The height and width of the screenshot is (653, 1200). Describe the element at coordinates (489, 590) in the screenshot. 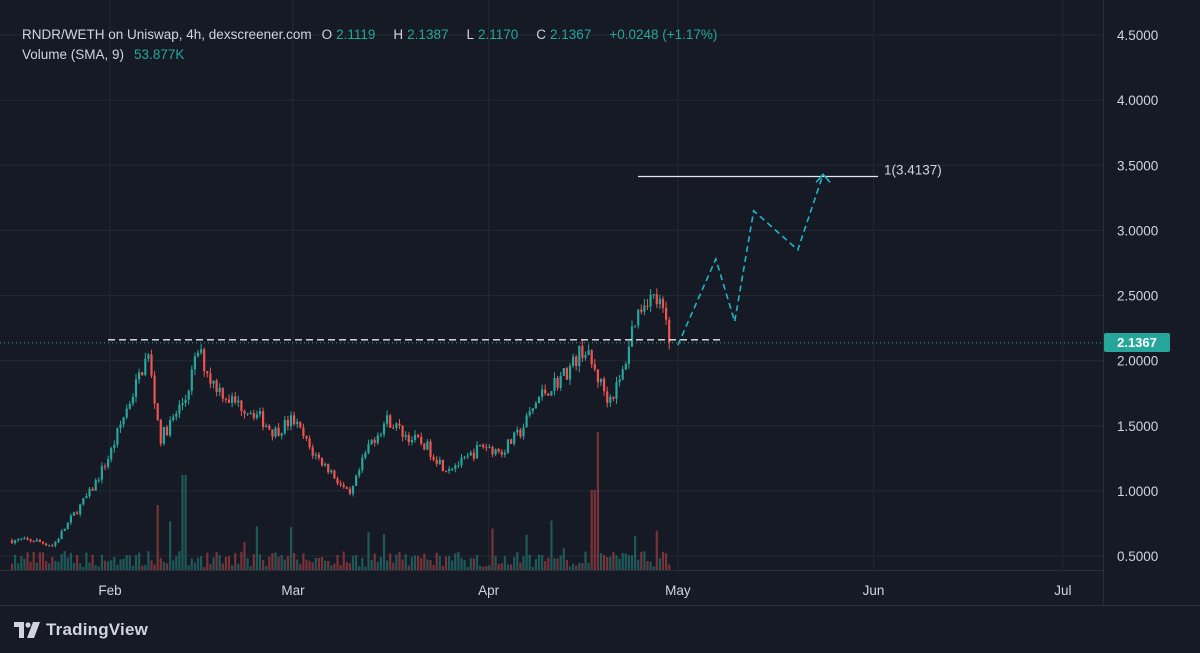

I see `x-tick-label: Apr` at that location.